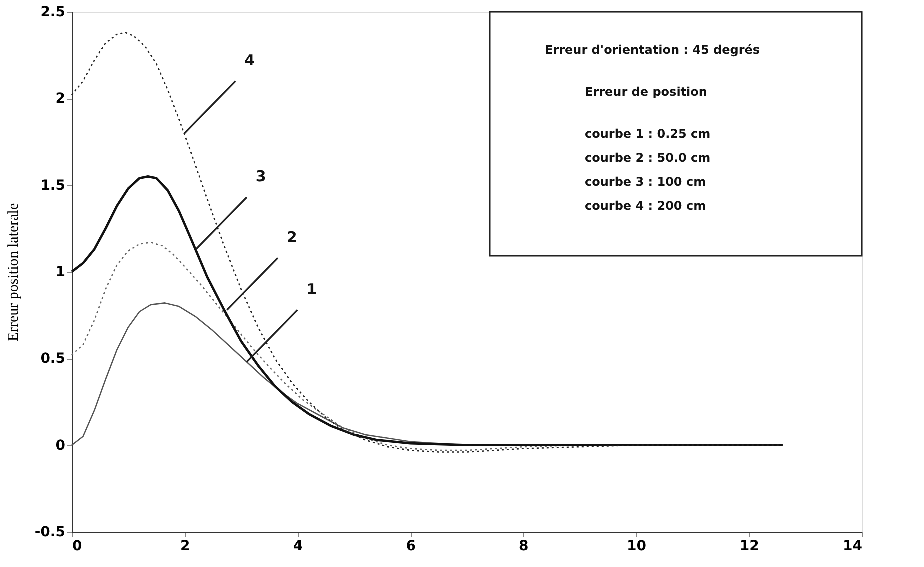 The width and height of the screenshot is (924, 567). What do you see at coordinates (312, 289) in the screenshot?
I see `annotation: 1` at bounding box center [312, 289].